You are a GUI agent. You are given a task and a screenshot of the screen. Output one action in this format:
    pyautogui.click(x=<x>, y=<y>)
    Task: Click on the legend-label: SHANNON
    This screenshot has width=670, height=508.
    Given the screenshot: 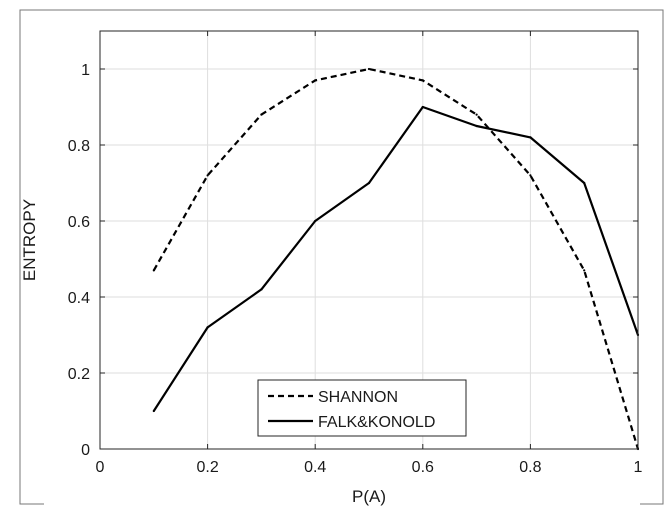 What is the action you would take?
    pyautogui.click(x=358, y=397)
    